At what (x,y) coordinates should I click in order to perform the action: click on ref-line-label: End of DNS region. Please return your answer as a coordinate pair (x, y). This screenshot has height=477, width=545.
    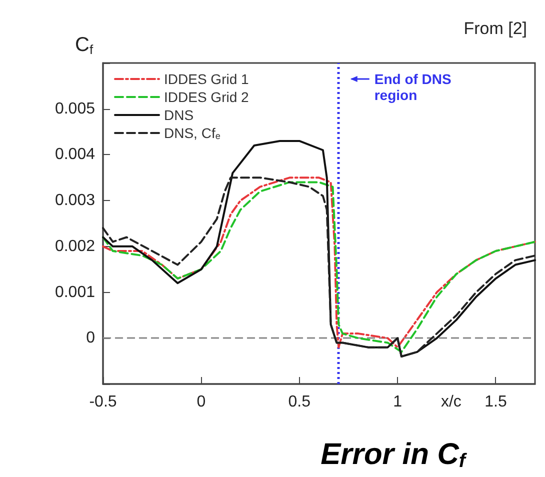
    Looking at the image, I should click on (413, 87).